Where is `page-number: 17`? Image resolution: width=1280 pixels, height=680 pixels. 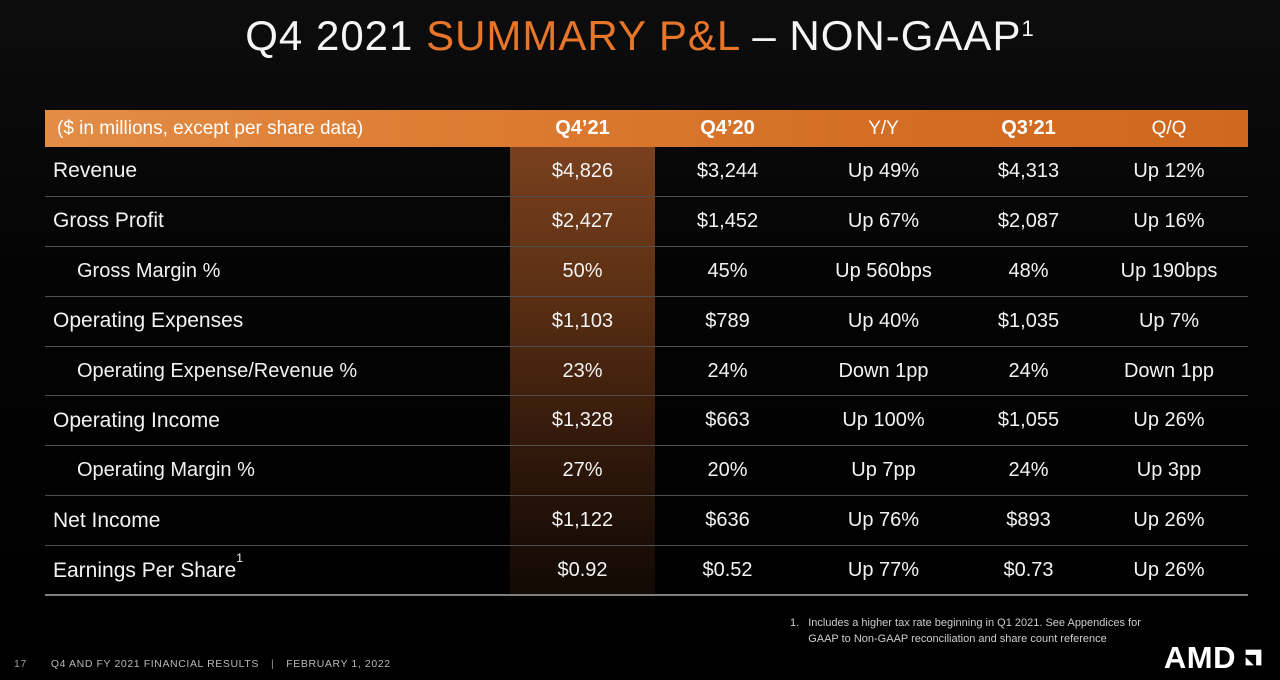 page-number: 17 is located at coordinates (20, 664).